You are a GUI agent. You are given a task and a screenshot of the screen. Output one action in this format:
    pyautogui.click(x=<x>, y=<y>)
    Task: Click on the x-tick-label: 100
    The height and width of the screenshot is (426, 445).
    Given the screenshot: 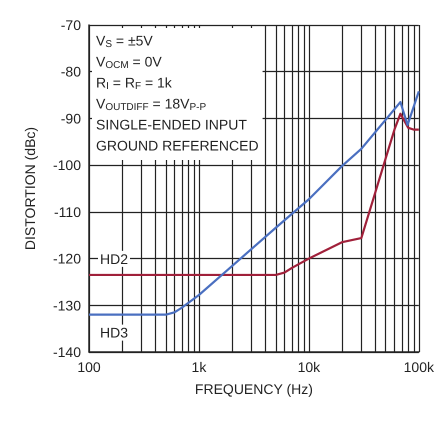 What is the action you would take?
    pyautogui.click(x=89, y=367)
    